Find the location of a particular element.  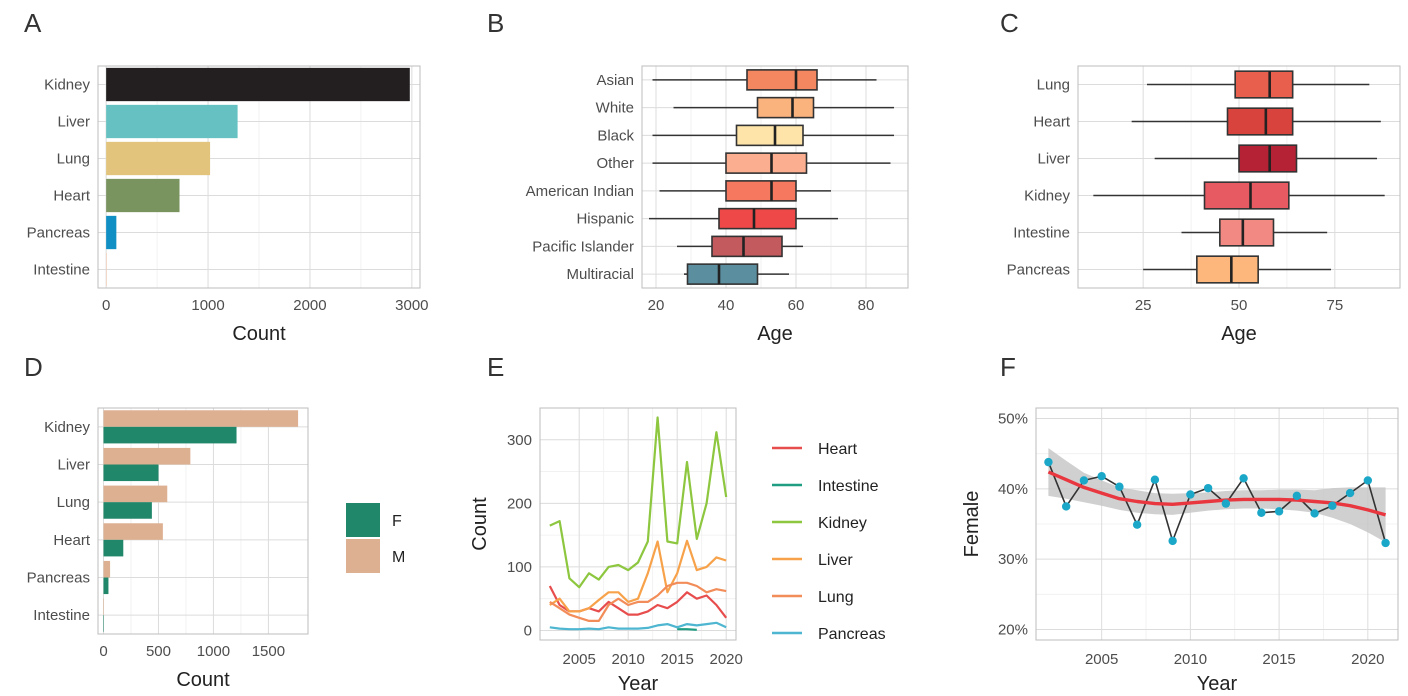

data-point-2007 is located at coordinates (1137, 524).